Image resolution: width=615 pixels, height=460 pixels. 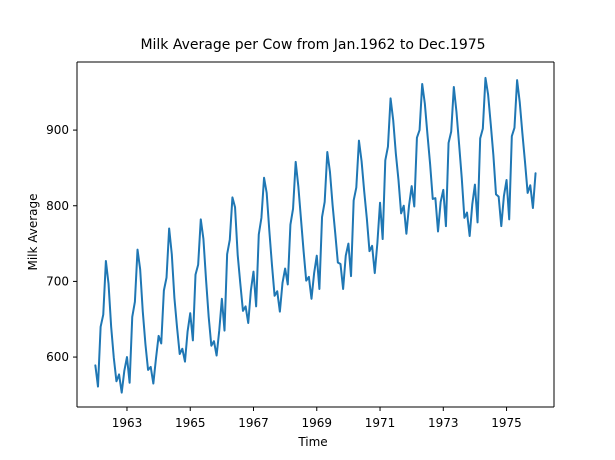 I want to click on y-tick-label: 600, so click(x=57, y=357).